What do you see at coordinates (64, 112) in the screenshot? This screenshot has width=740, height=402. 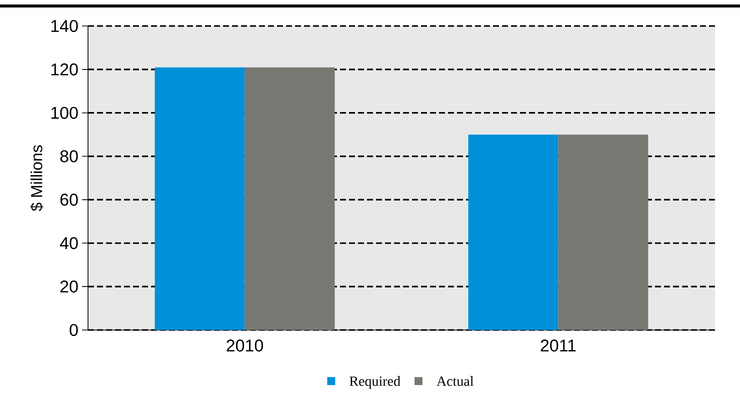 I see `y-tick-label: 100` at bounding box center [64, 112].